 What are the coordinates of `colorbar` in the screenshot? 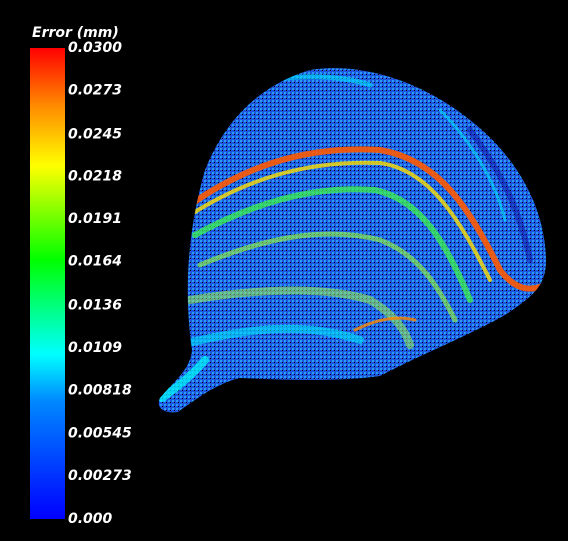 It's located at (47, 283).